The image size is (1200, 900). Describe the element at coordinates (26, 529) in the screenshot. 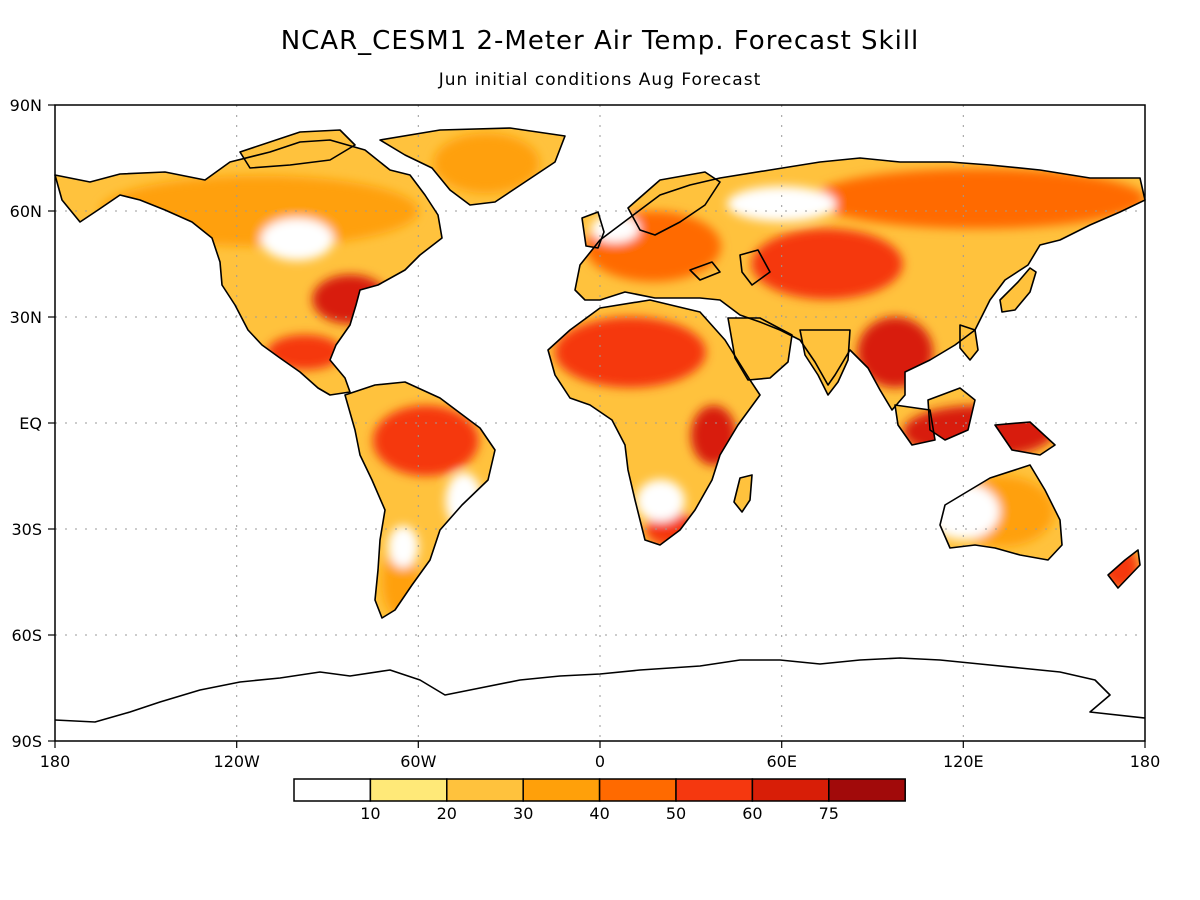

I see `lat-label-30s: 30S` at that location.